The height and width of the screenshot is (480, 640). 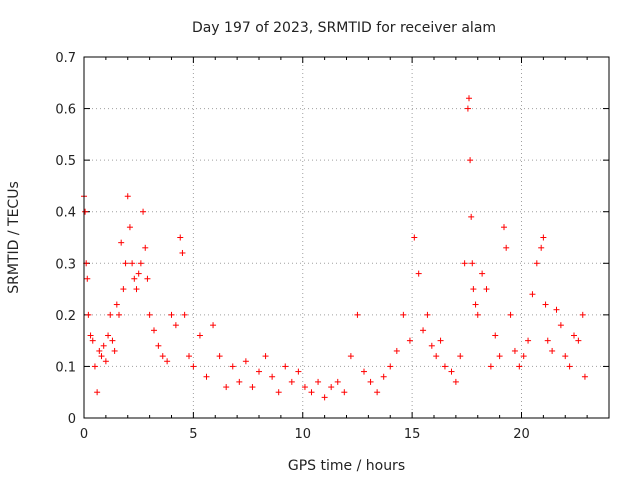 I want to click on y-tick-label: 0.6, so click(x=65, y=110).